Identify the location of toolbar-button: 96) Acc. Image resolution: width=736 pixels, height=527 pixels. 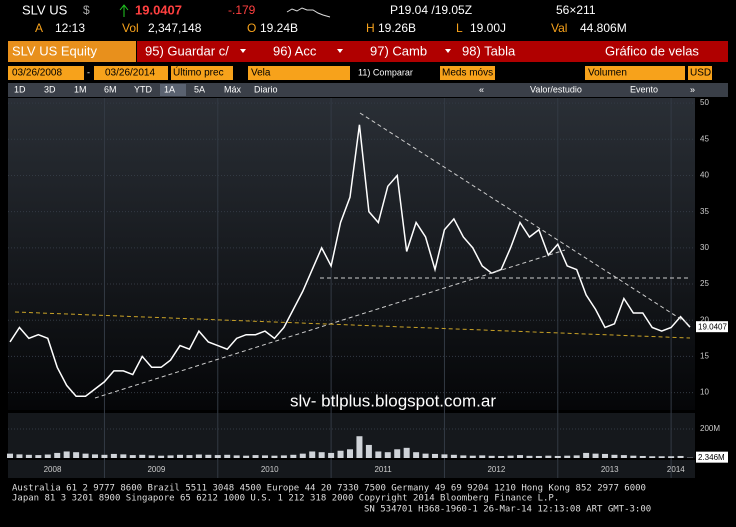
(295, 50).